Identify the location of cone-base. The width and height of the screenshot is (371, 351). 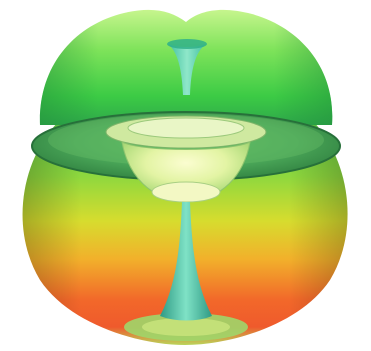
(186, 192).